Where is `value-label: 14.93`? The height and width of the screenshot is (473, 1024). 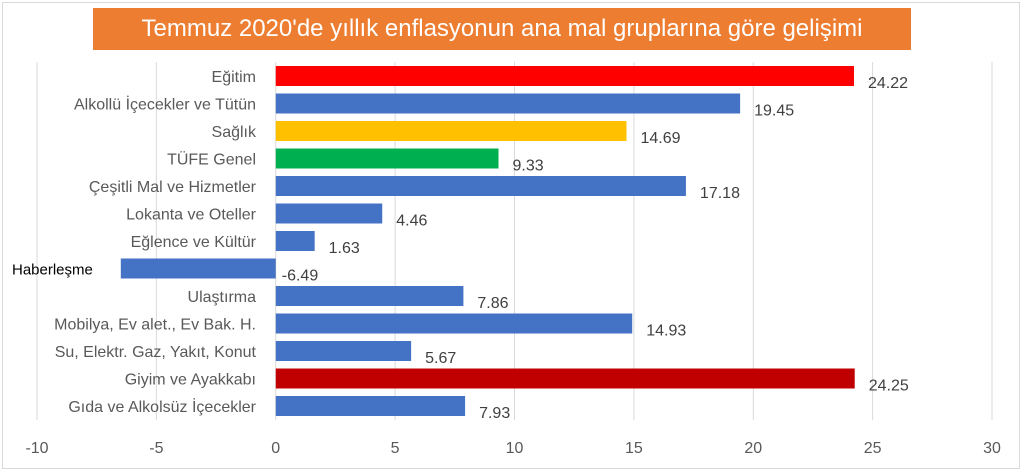
value-label: 14.93 is located at coordinates (666, 331).